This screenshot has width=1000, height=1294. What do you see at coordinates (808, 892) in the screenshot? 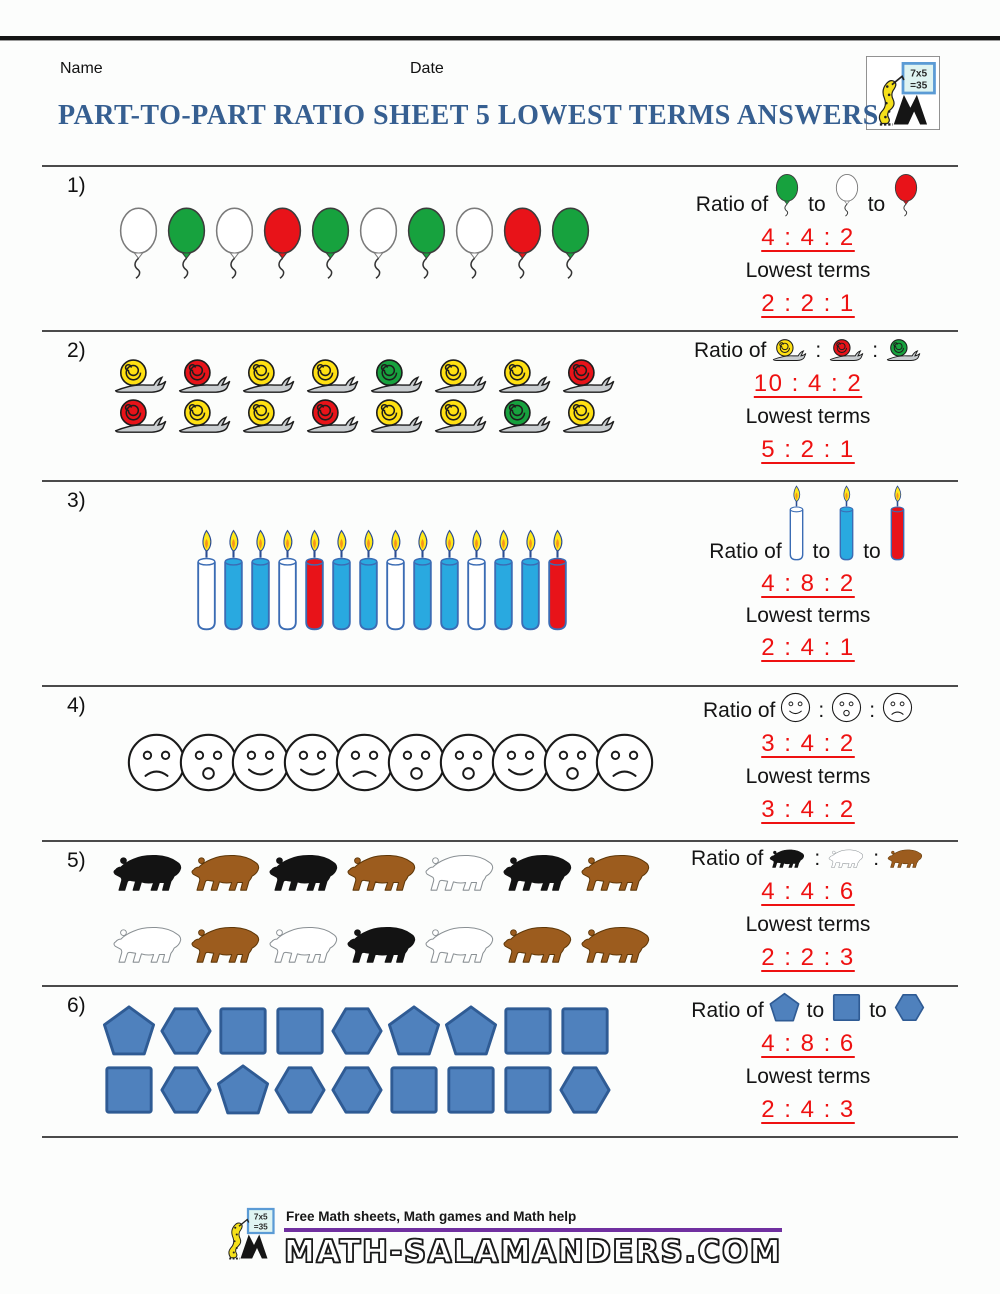
I see `ratio-answer: 4 : 4 : 6` at bounding box center [808, 892].